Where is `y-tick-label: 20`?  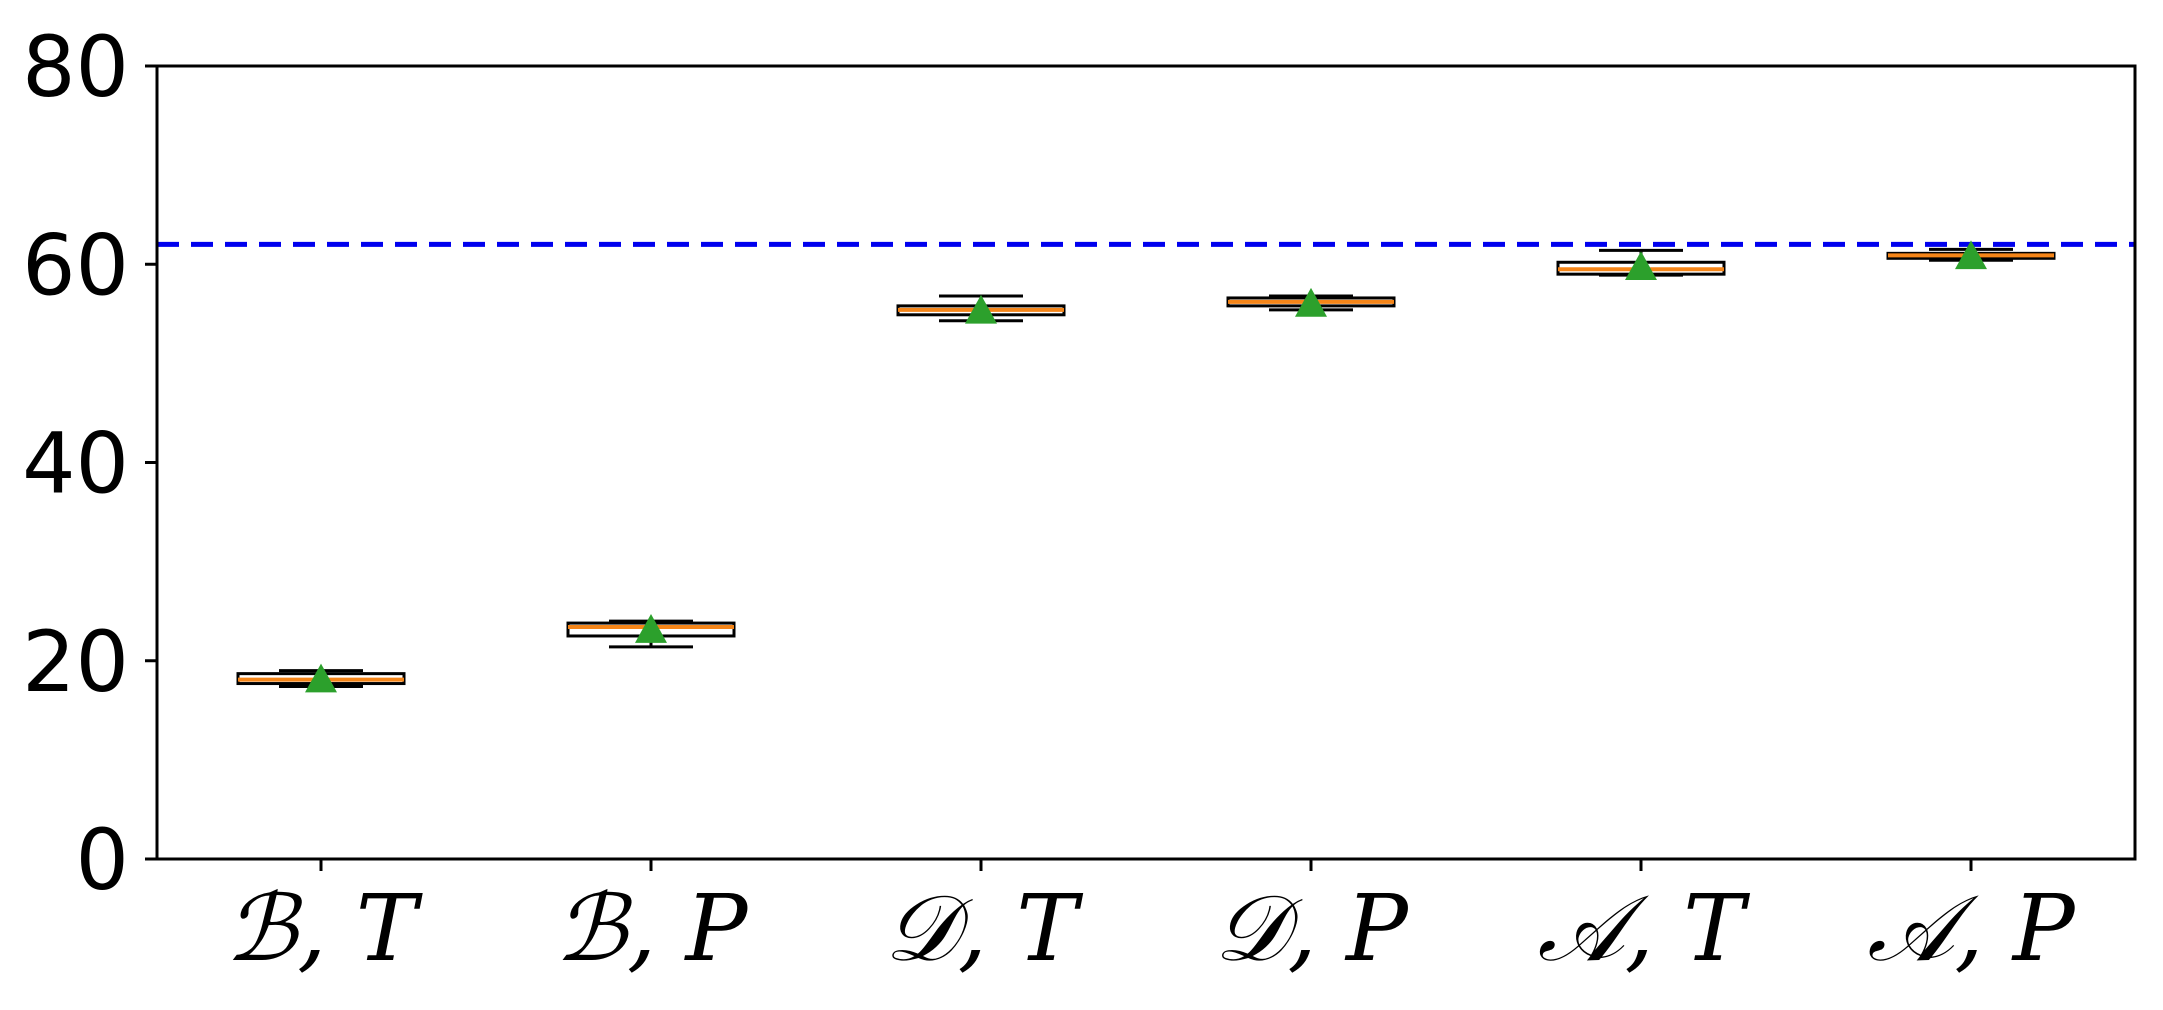
y-tick-label: 20 is located at coordinates (75, 662).